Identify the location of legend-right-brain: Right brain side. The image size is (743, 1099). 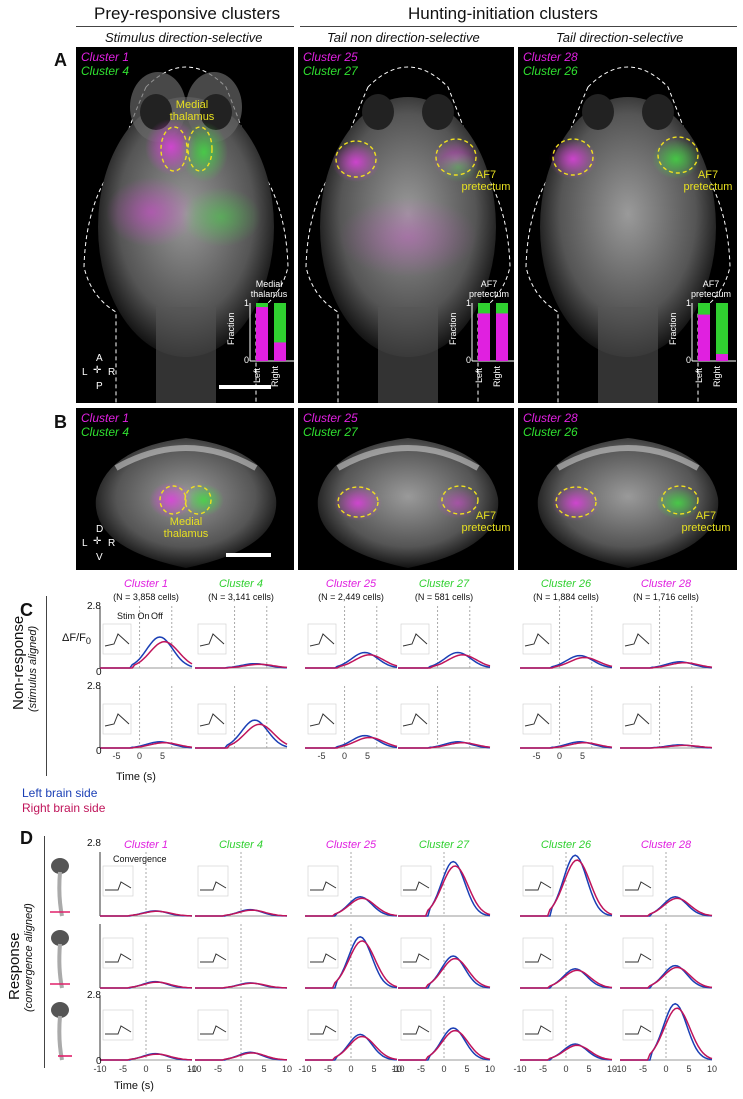
(64, 808).